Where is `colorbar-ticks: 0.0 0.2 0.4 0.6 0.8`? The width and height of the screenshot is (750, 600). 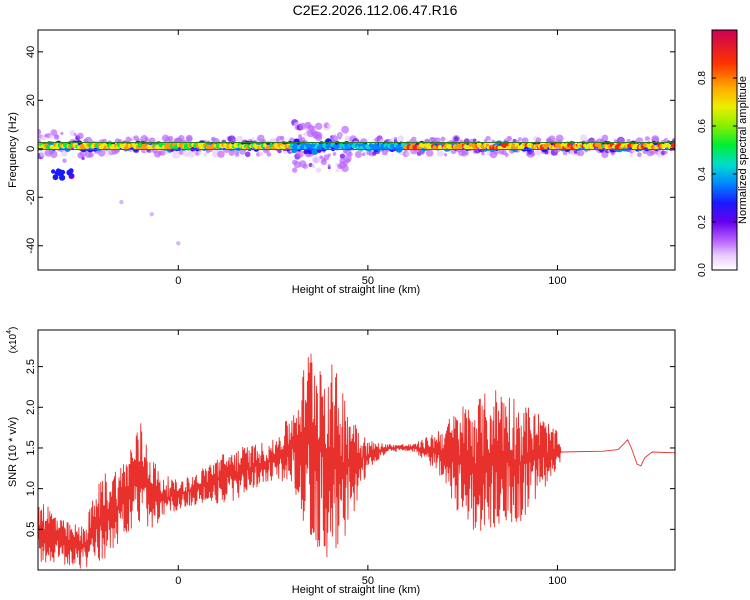 colorbar-ticks: 0.0 0.2 0.4 0.6 0.8 is located at coordinates (717, 174).